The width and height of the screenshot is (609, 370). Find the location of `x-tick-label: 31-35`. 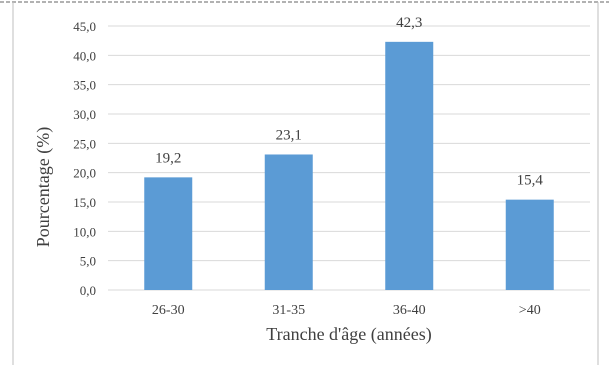

x-tick-label: 31-35 is located at coordinates (288, 310).